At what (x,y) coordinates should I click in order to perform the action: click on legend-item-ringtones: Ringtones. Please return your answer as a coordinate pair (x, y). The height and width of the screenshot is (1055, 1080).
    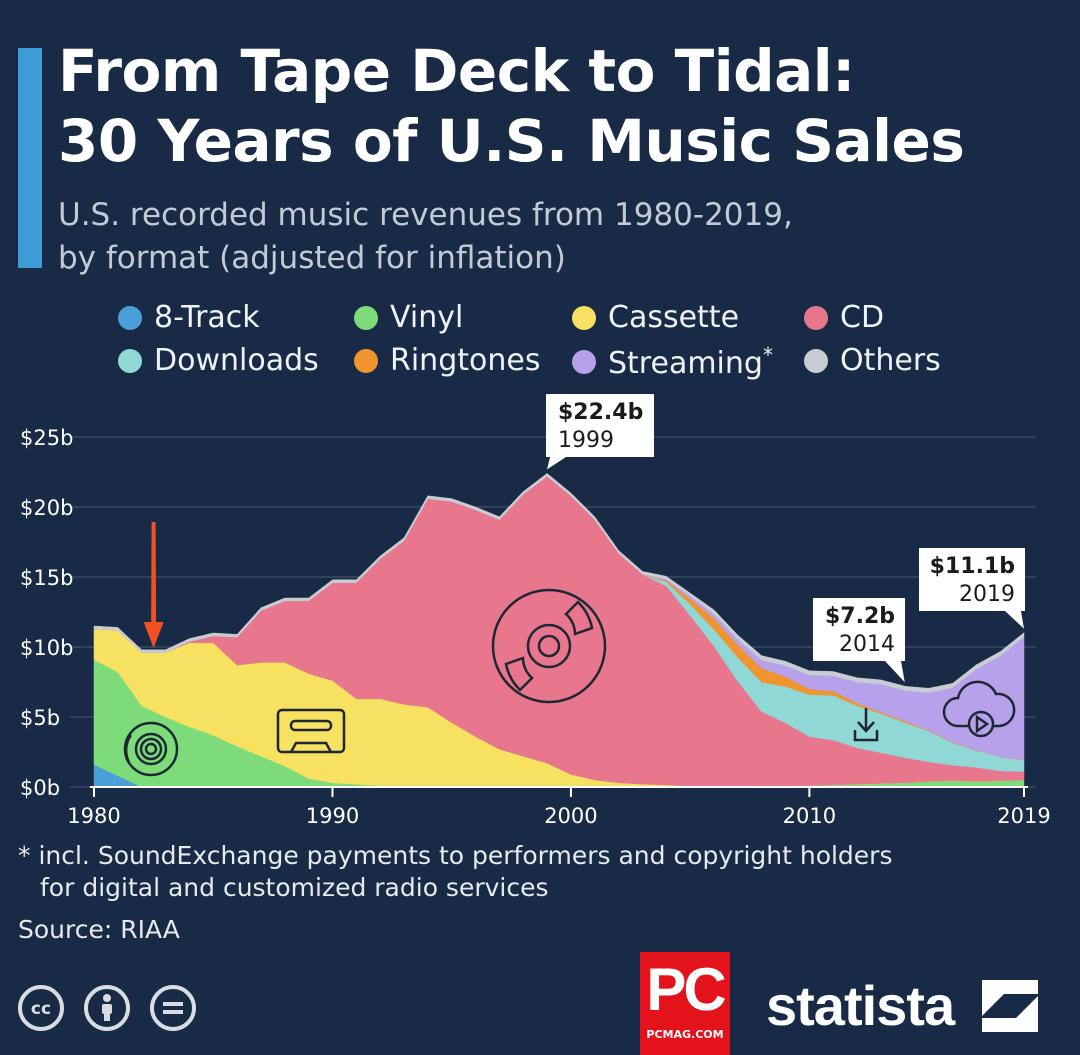
    Looking at the image, I should click on (447, 360).